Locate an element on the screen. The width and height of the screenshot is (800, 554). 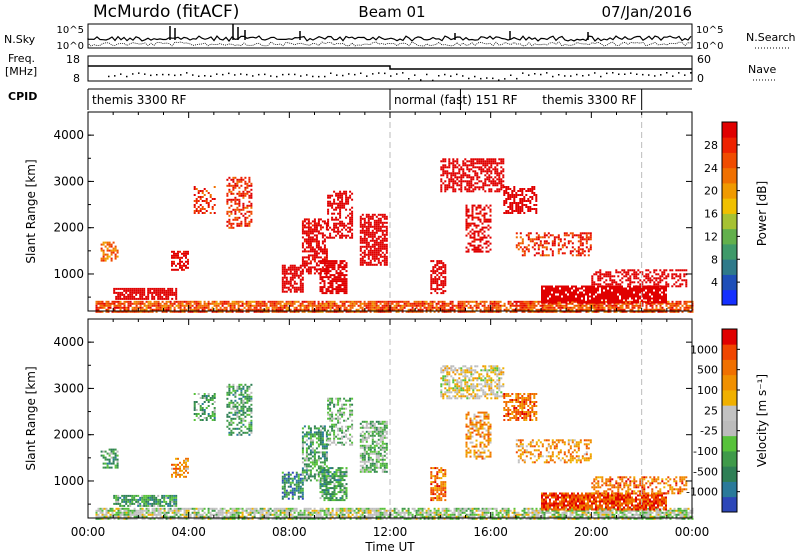
colorbar-swatch is located at coordinates (729, 267).